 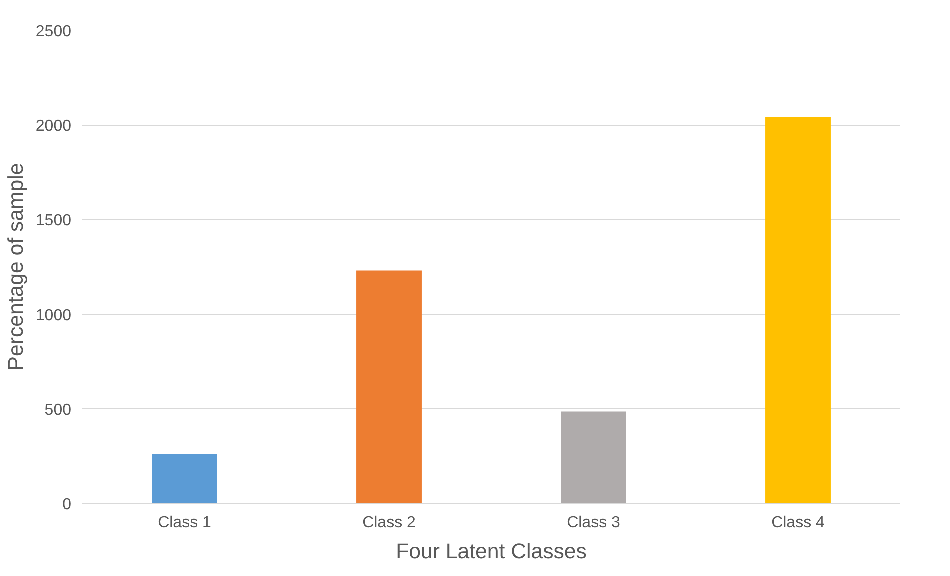 I want to click on y-tick-label: 2000, so click(x=54, y=127).